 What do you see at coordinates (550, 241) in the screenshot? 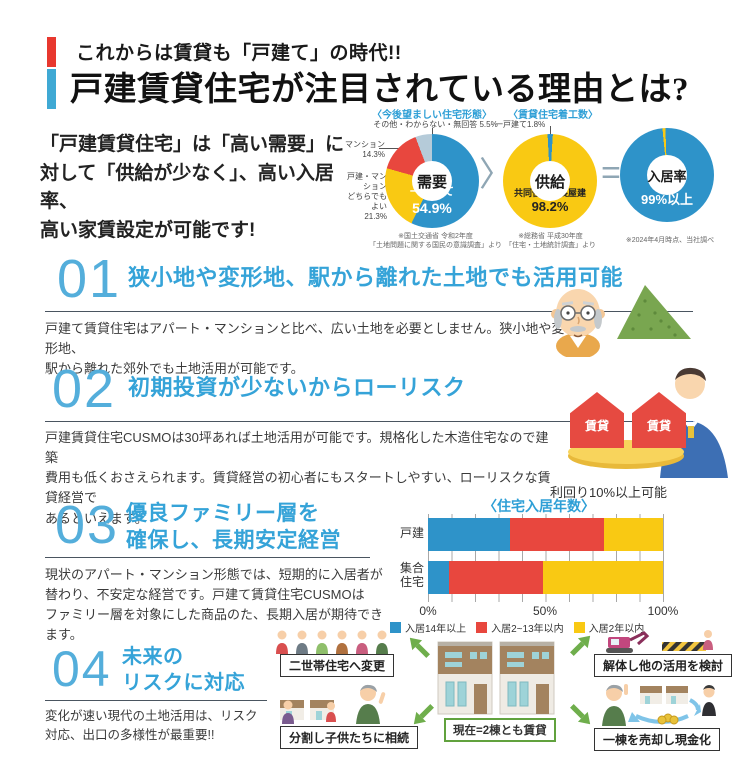
I see `supply-source: ※総務省 平成30年度 「住宅・土地統計調査」より` at bounding box center [550, 241].